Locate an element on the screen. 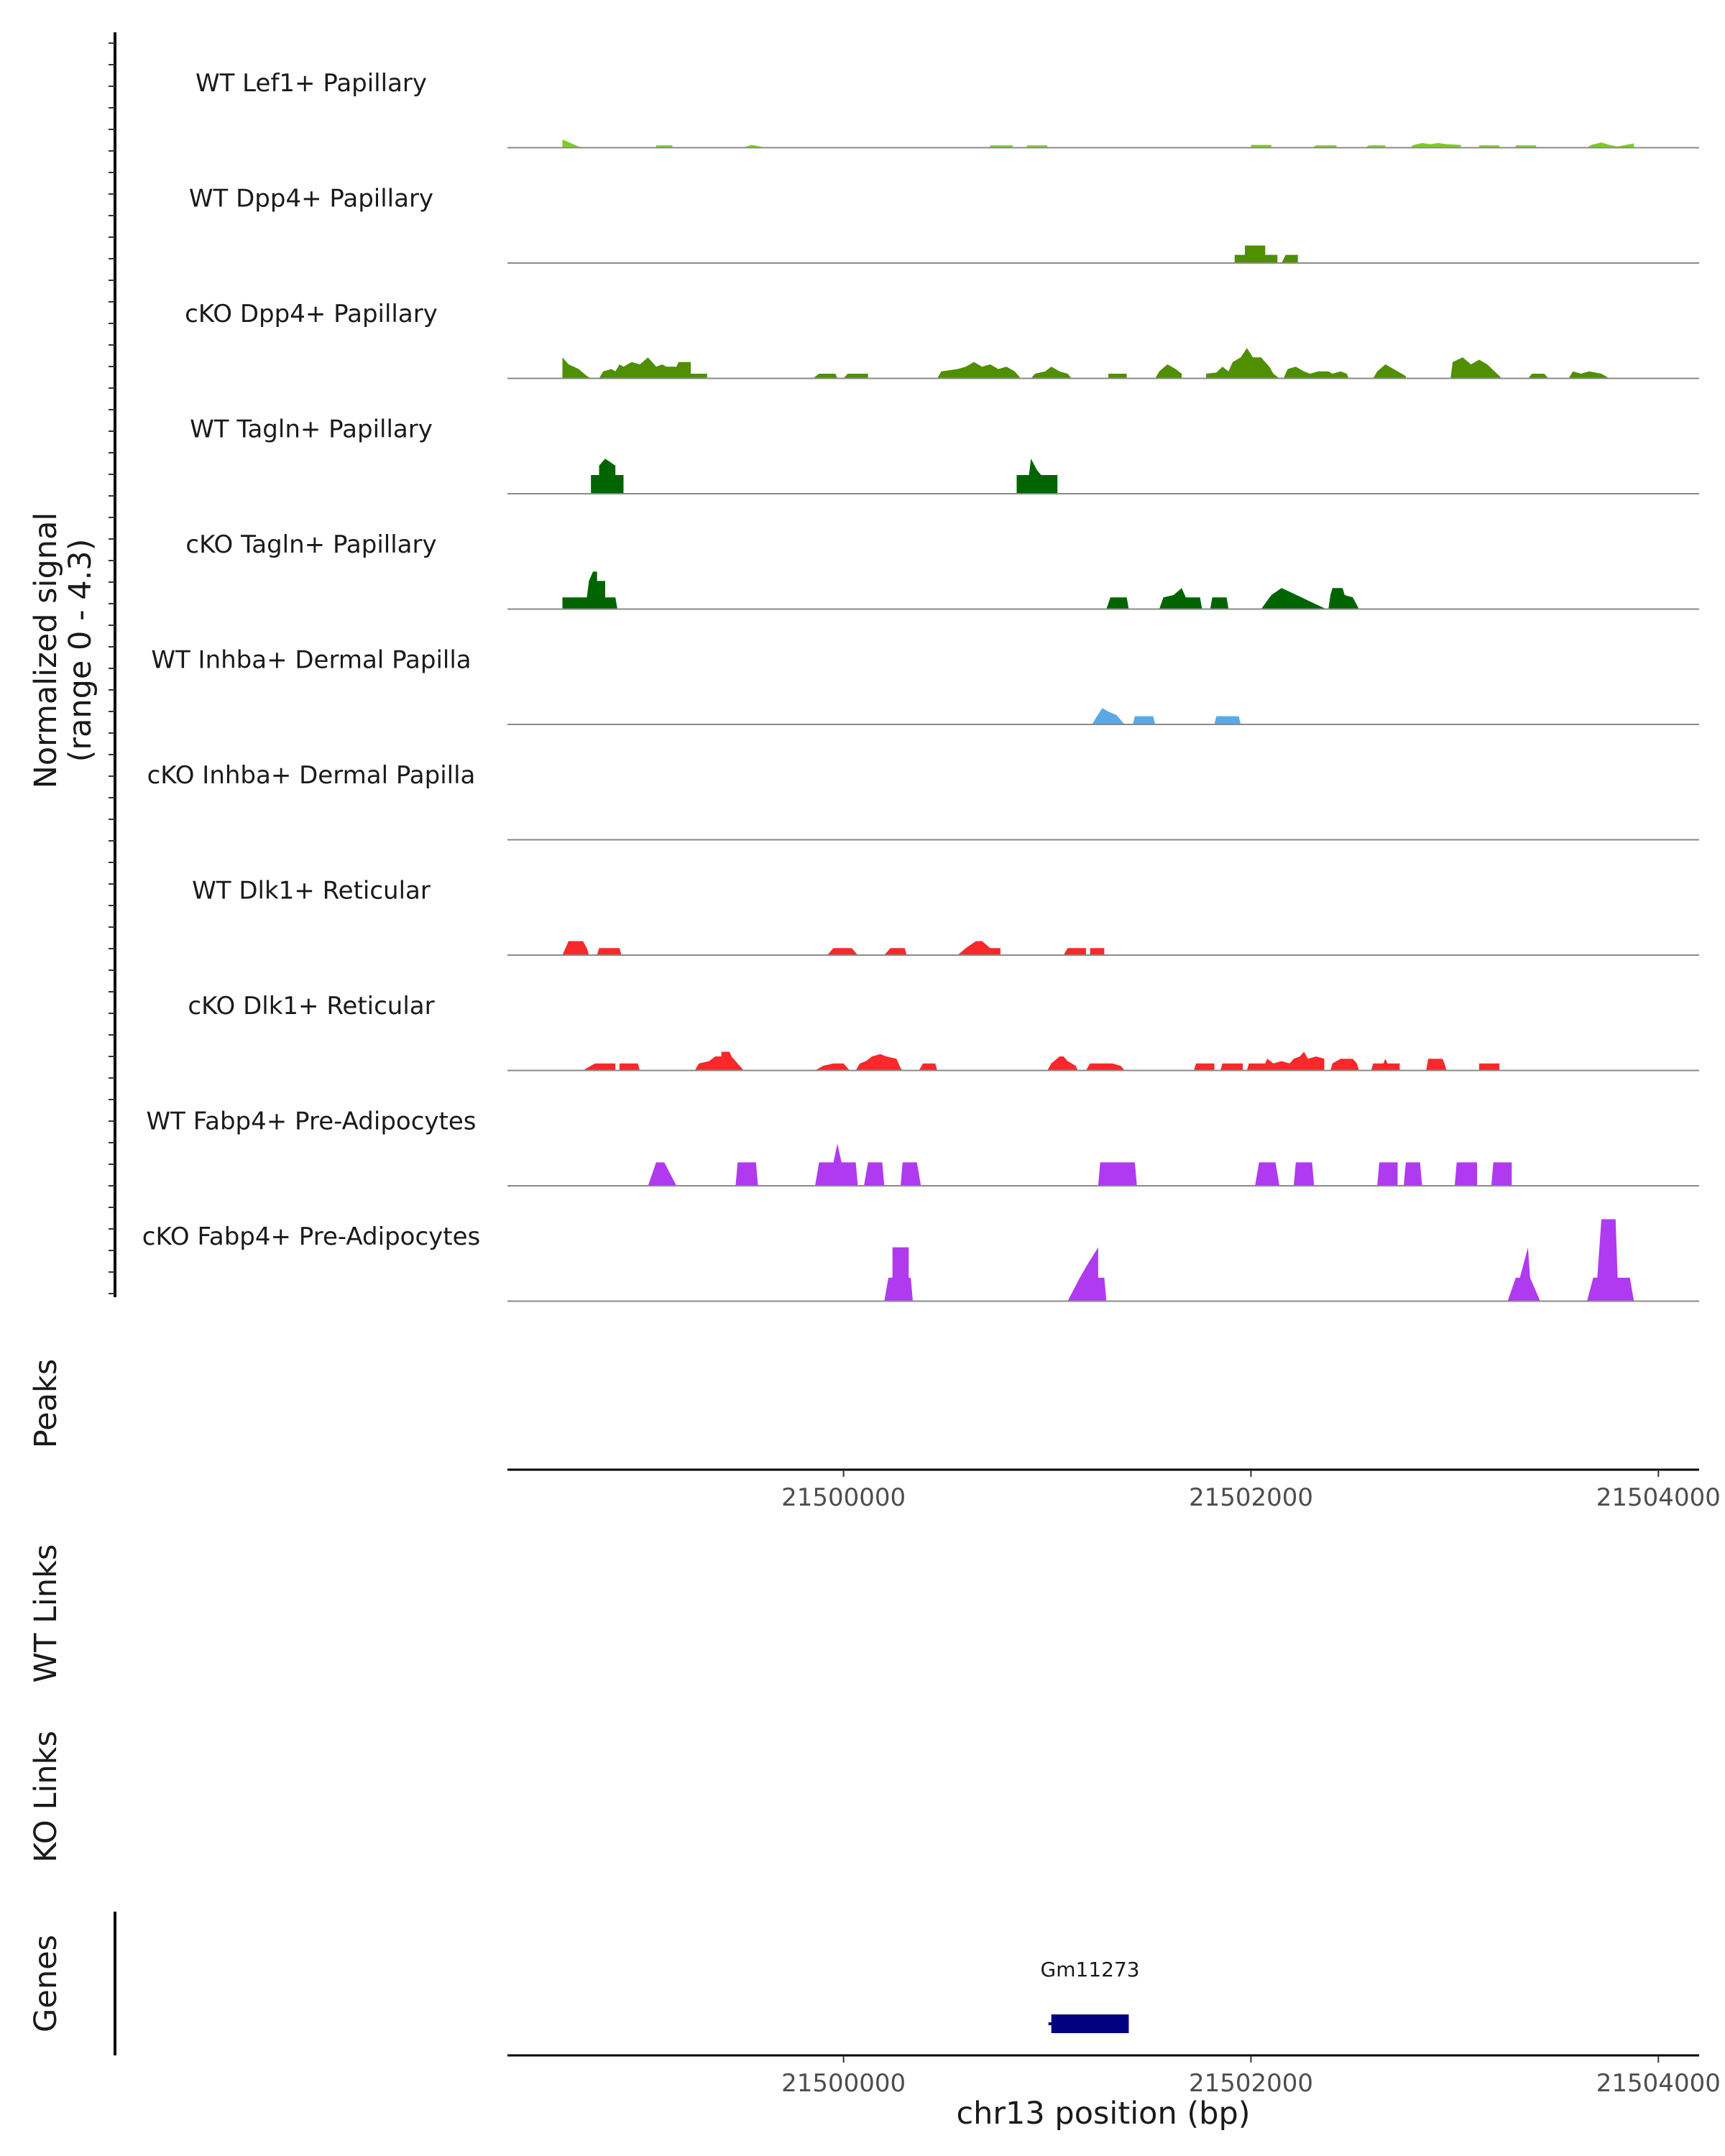 Image resolution: width=1725 pixels, height=2156 pixels. gene-annotations: Gm11273 is located at coordinates (1090, 1996).